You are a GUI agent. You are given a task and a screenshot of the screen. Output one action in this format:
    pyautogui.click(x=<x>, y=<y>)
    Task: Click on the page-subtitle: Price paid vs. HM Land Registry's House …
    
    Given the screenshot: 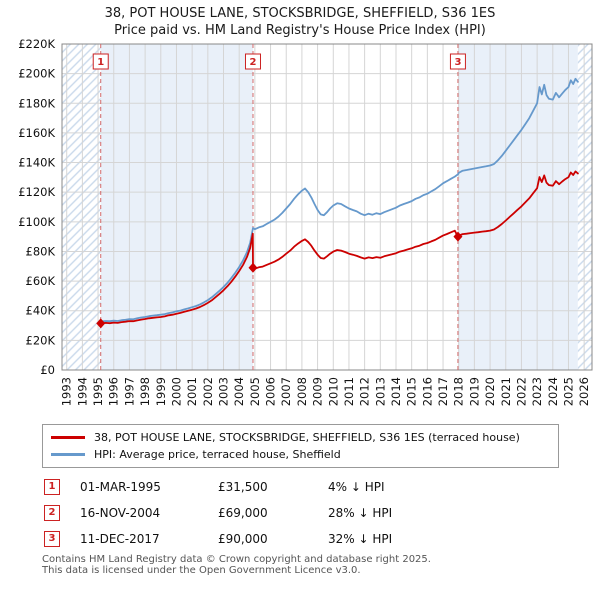 What is the action you would take?
    pyautogui.click(x=300, y=30)
    